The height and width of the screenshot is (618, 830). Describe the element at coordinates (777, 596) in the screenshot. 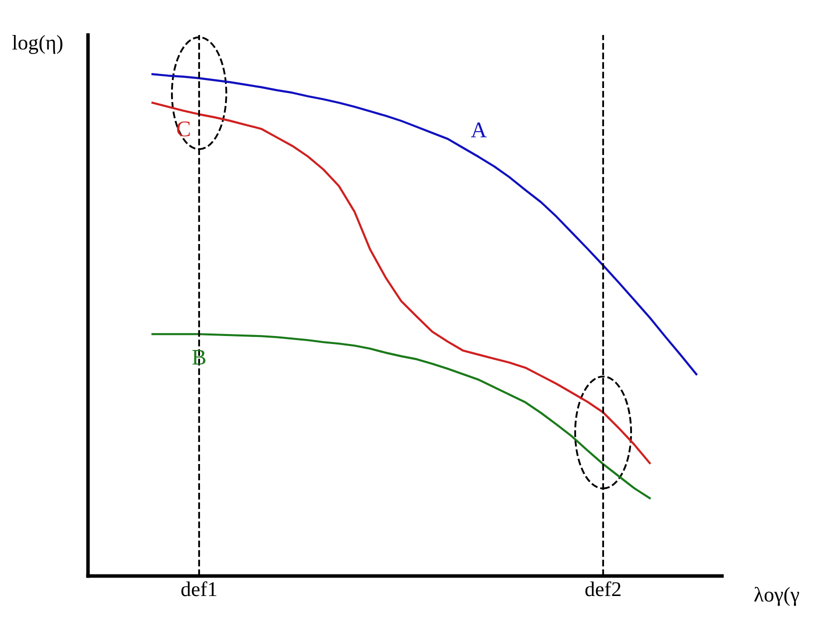

I see `x-axis-title: λογ(γ` at that location.